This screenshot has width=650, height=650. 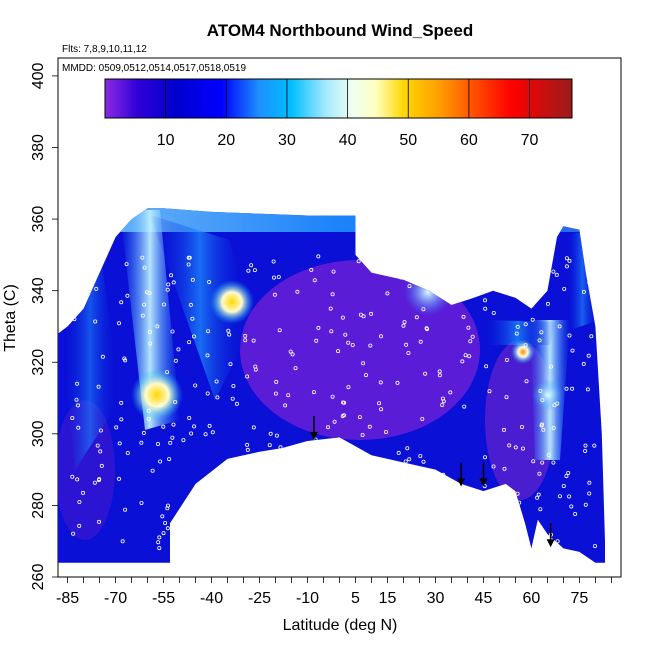 I want to click on x-tick-label: 5, so click(x=355, y=598).